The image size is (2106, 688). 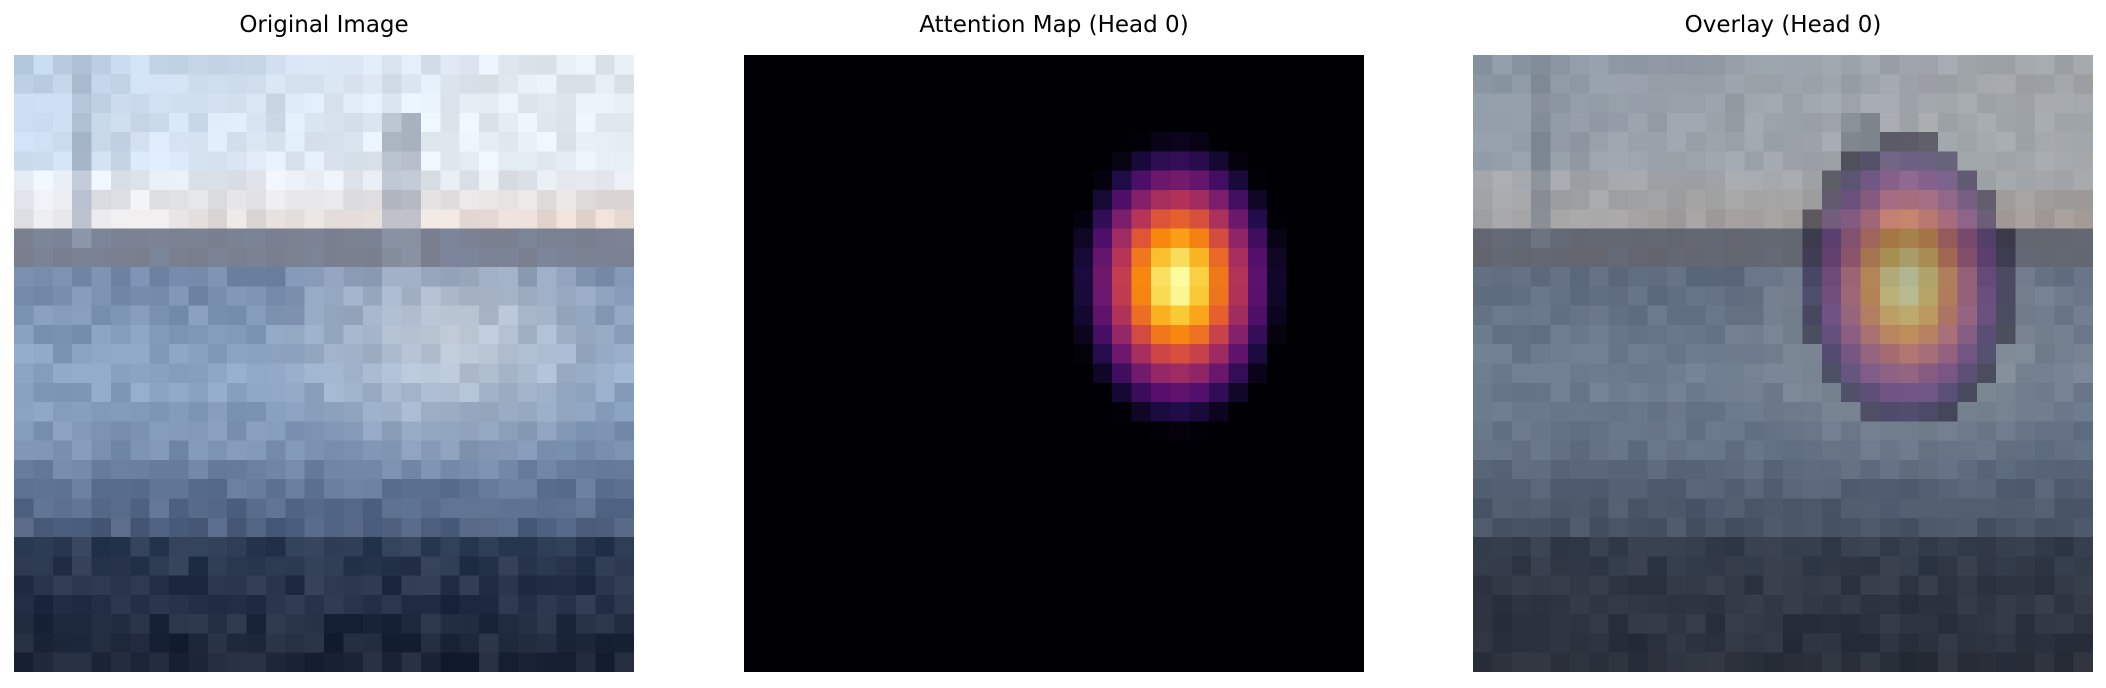 What do you see at coordinates (1783, 25) in the screenshot?
I see `overlay-title: Overlay (Head 0)` at bounding box center [1783, 25].